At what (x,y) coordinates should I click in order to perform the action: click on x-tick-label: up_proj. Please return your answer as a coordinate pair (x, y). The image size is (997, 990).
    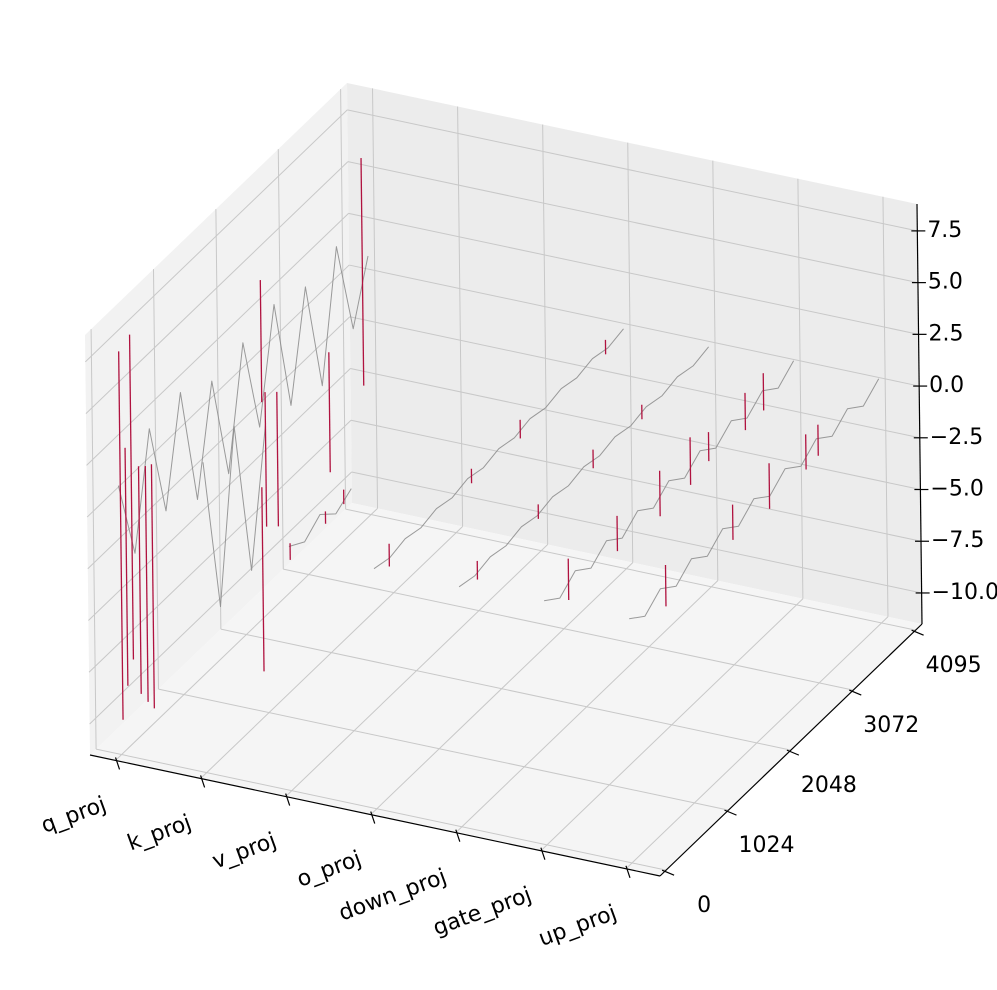
    Looking at the image, I should click on (577, 926).